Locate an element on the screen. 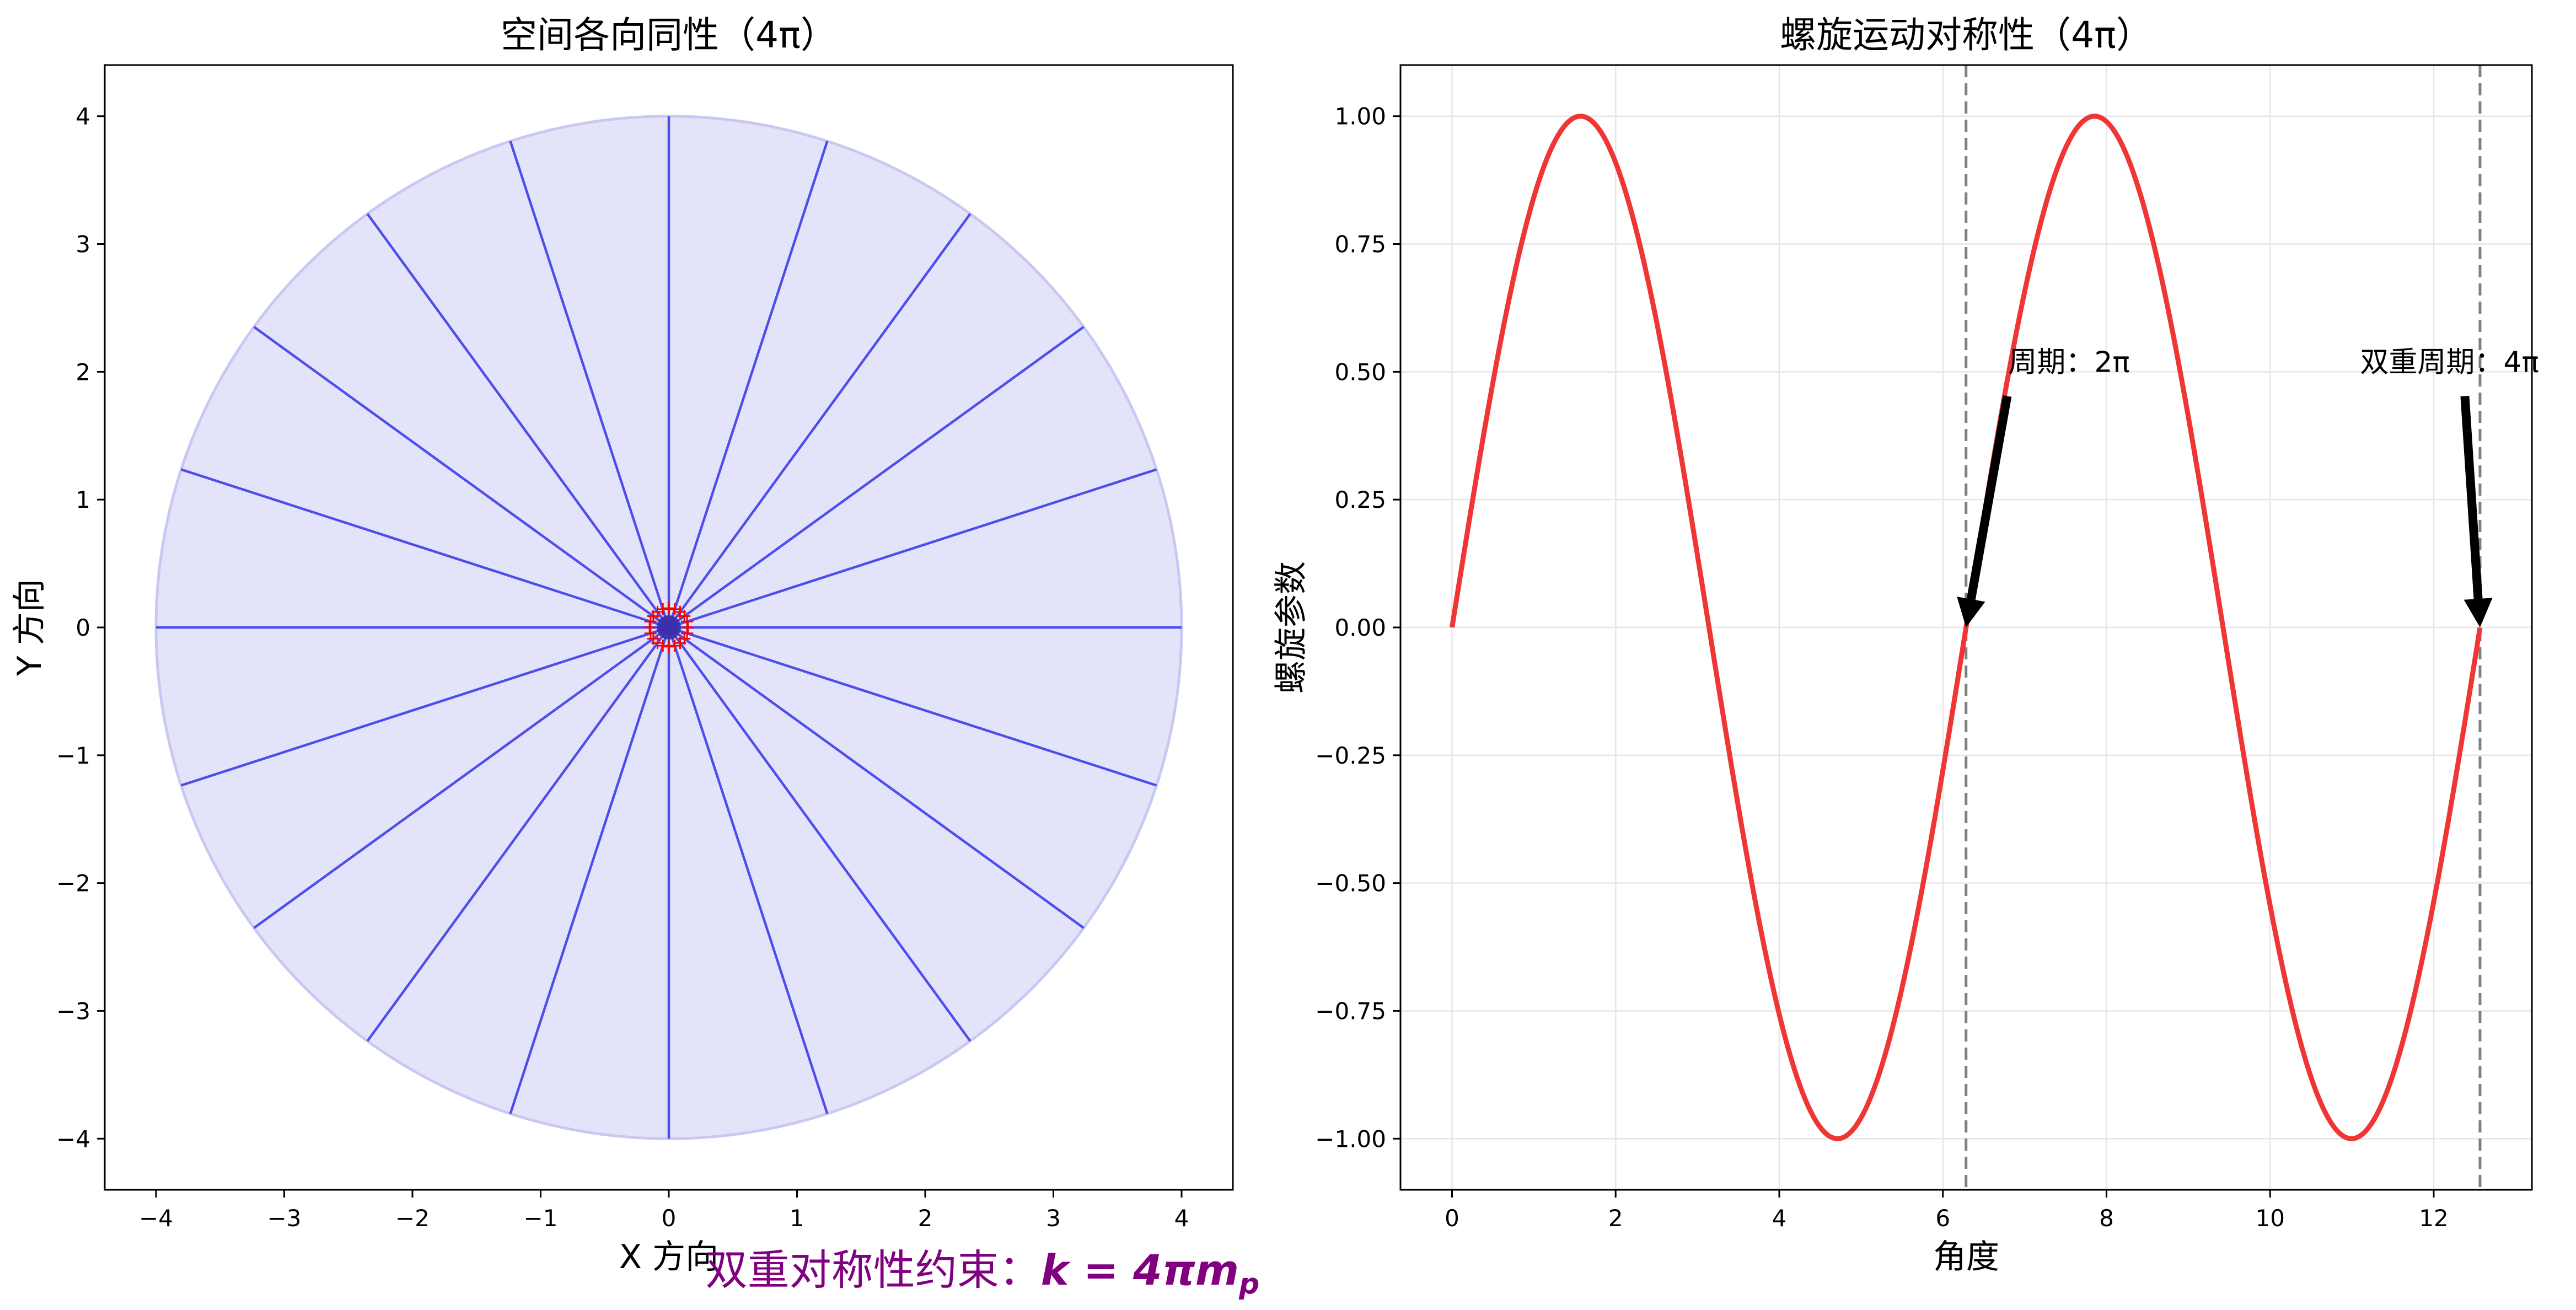 The width and height of the screenshot is (2576, 1310). figure-suptitle: 双重对称性约束：k = 4πmp is located at coordinates (983, 1273).